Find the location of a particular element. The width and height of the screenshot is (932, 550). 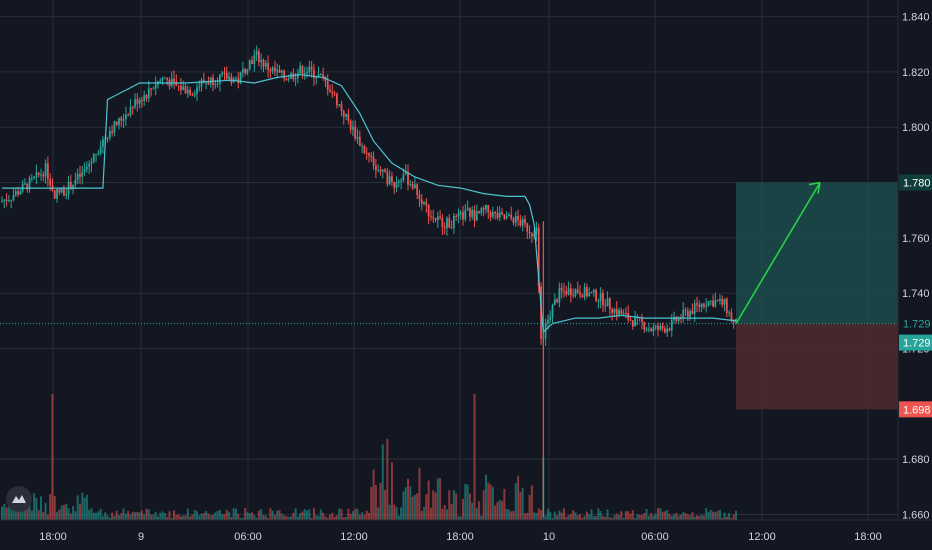

stop-zone is located at coordinates (817, 366).